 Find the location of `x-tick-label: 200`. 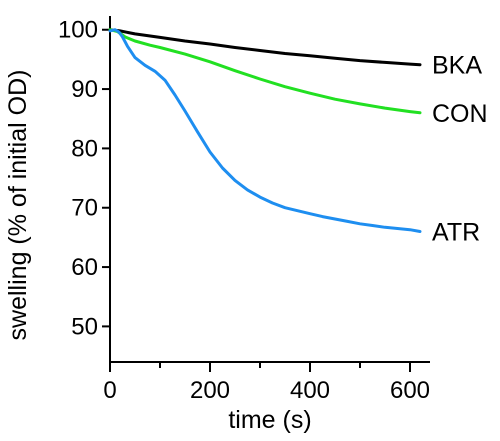

x-tick-label: 200 is located at coordinates (210, 390).